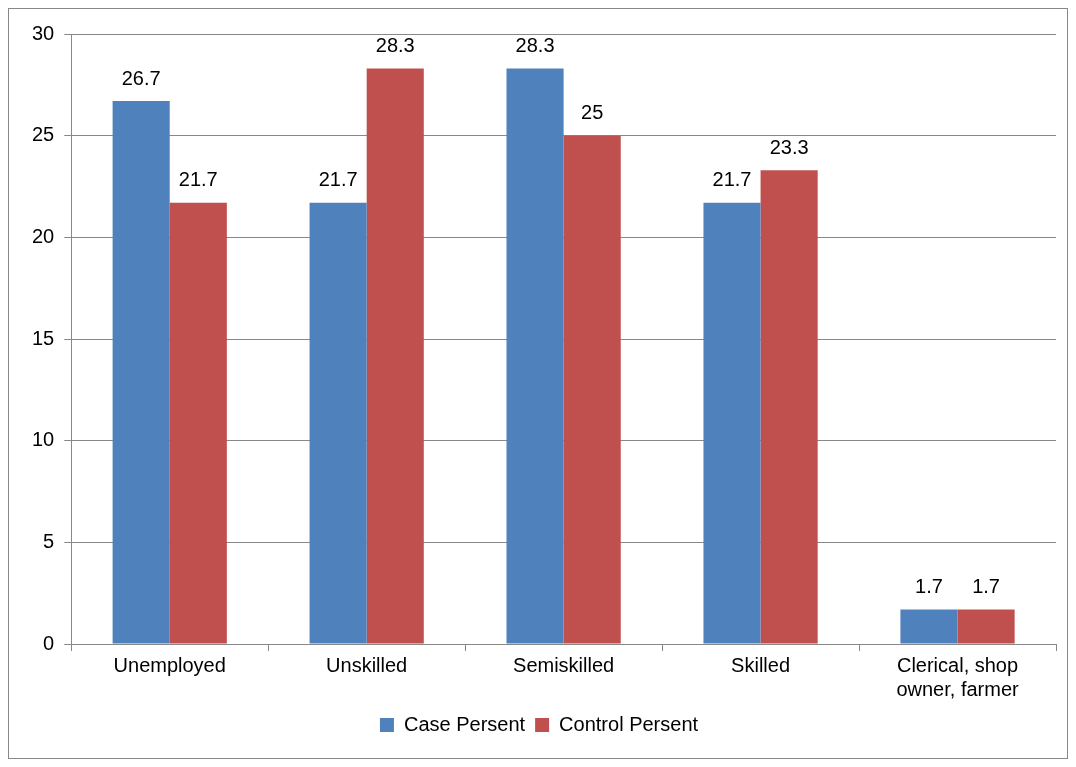  Describe the element at coordinates (43, 439) in the screenshot. I see `y-tick-label: 10` at that location.